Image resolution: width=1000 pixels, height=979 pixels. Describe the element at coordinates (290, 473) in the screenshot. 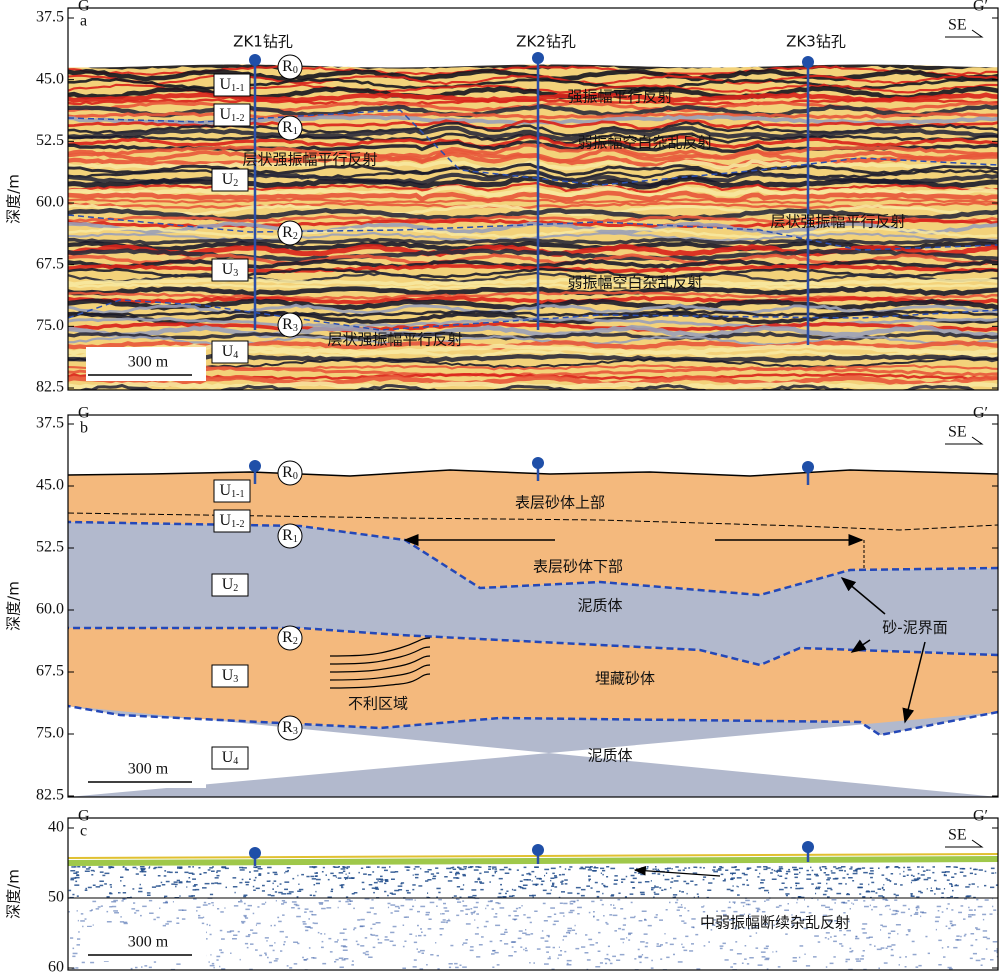

I see `reflector-label: R0` at that location.